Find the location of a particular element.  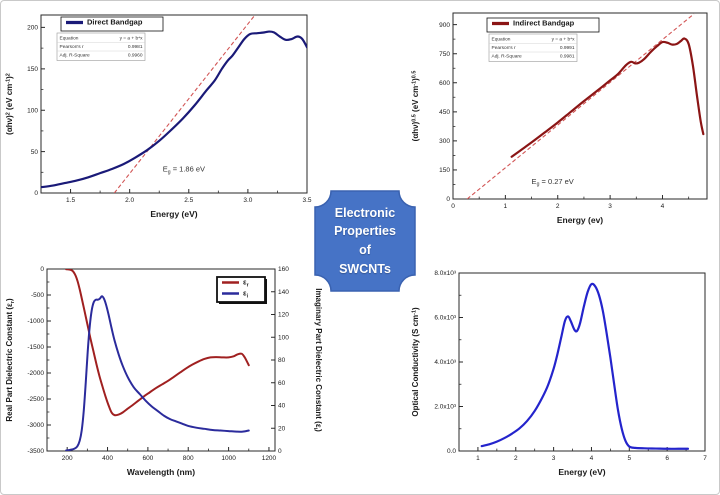

svg-text: -500 is located at coordinates (37, 295).